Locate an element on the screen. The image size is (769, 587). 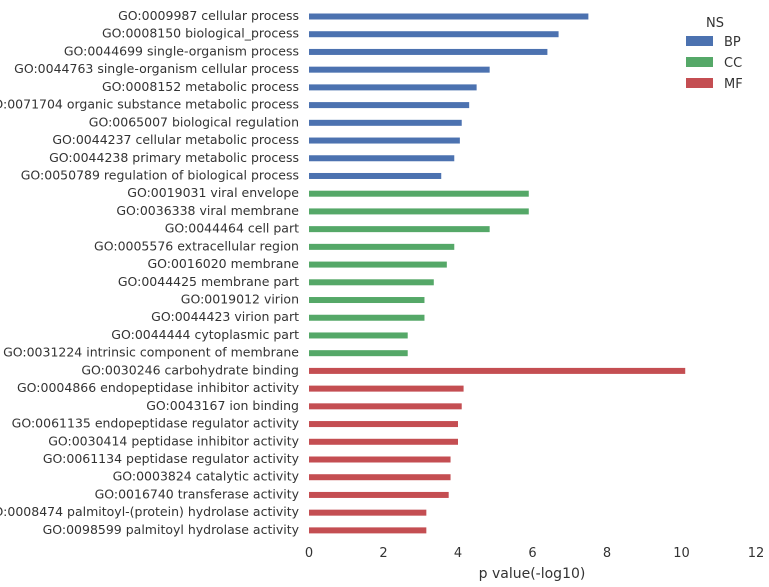
legend-title: NS is located at coordinates (715, 23).